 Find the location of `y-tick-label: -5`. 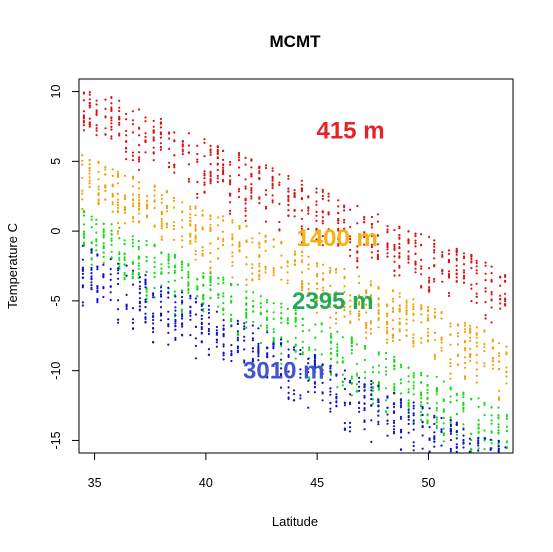

y-tick-label: -5 is located at coordinates (56, 300).